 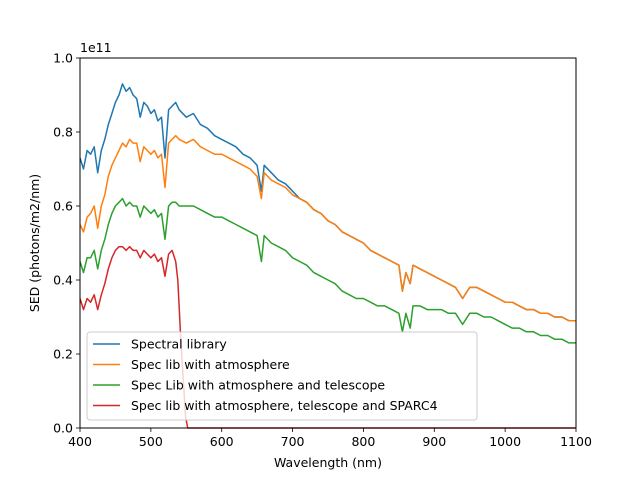 What do you see at coordinates (63, 354) in the screenshot?
I see `y-tick-label: 0.2` at bounding box center [63, 354].